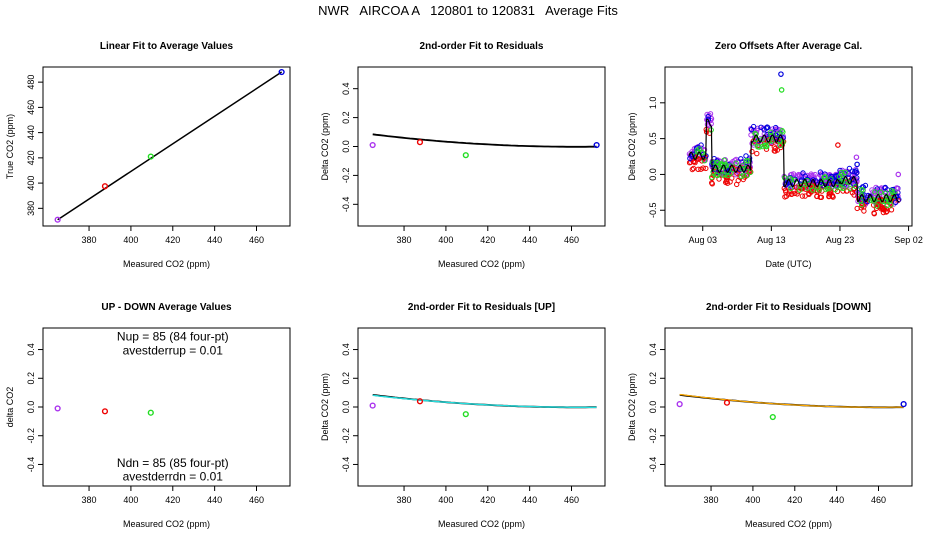 The image size is (936, 540). Describe the element at coordinates (653, 103) in the screenshot. I see `y-tick-label: 1.0` at that location.